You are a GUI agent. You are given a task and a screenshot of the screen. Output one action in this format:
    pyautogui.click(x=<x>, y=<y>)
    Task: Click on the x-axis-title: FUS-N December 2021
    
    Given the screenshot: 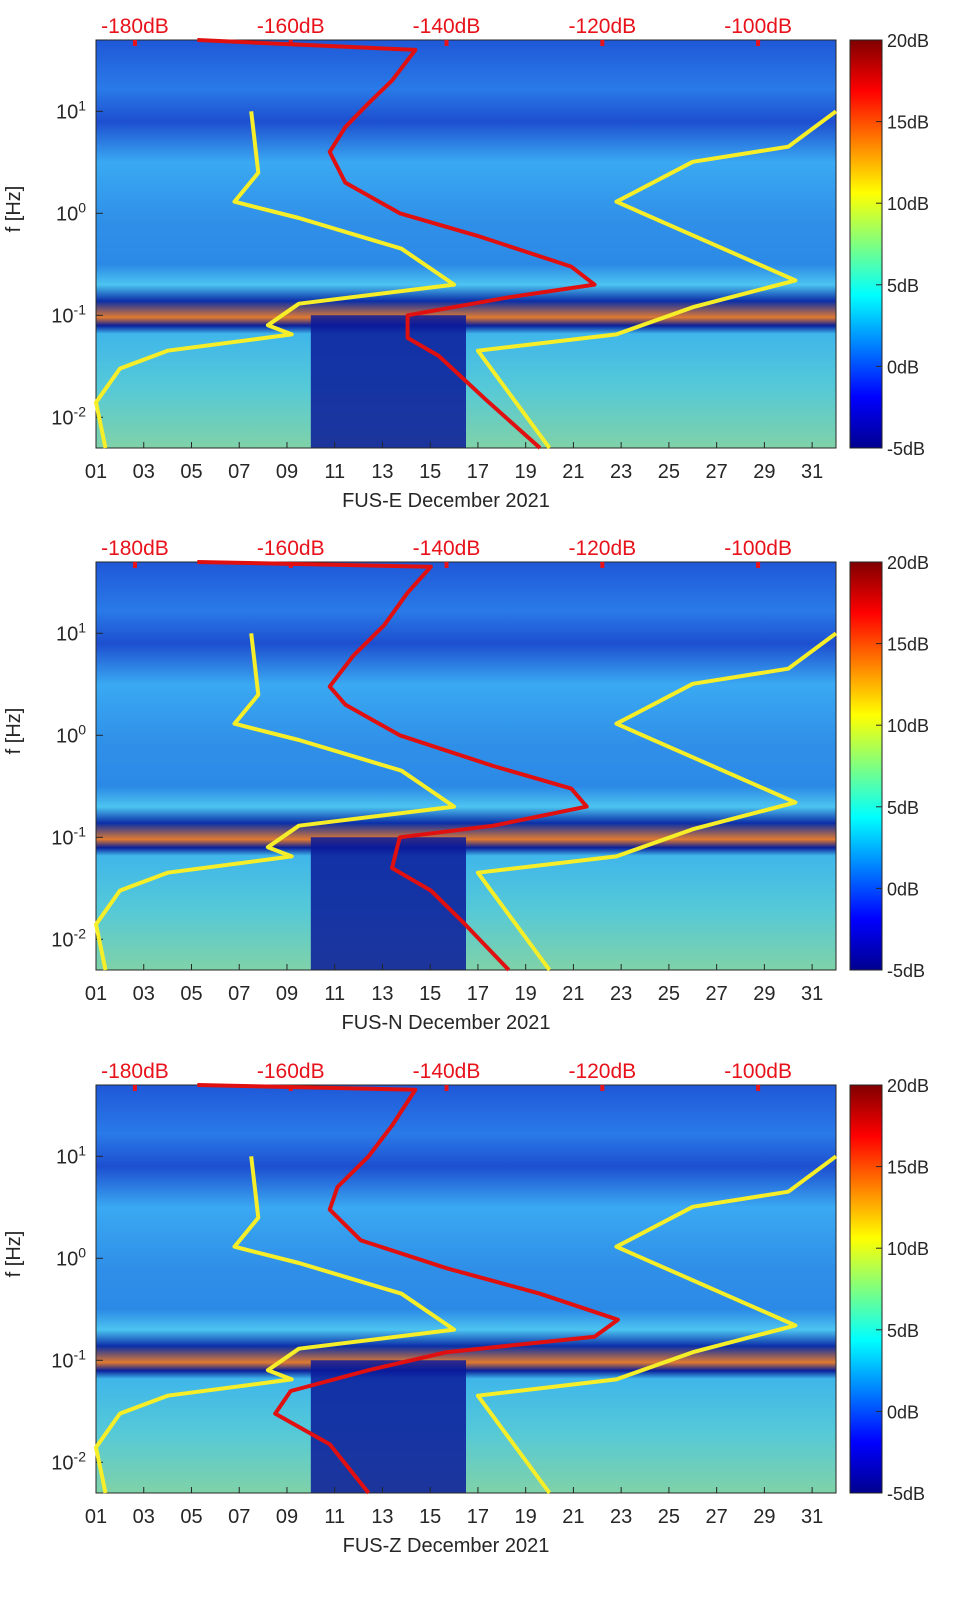 What is the action you would take?
    pyautogui.click(x=446, y=1023)
    